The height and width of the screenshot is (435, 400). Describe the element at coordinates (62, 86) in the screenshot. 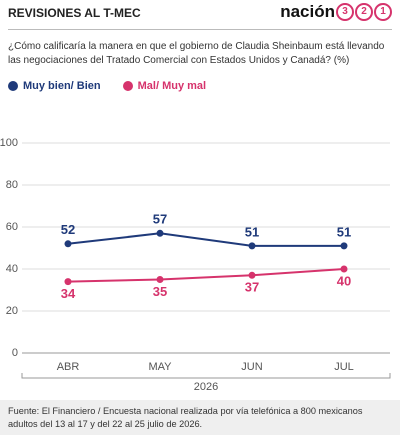

I see `legend-label: Muy bien/ Bien` at that location.